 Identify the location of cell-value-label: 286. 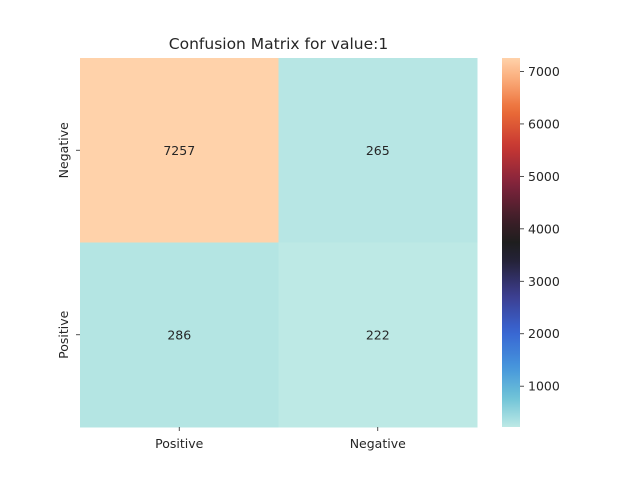
(179, 334).